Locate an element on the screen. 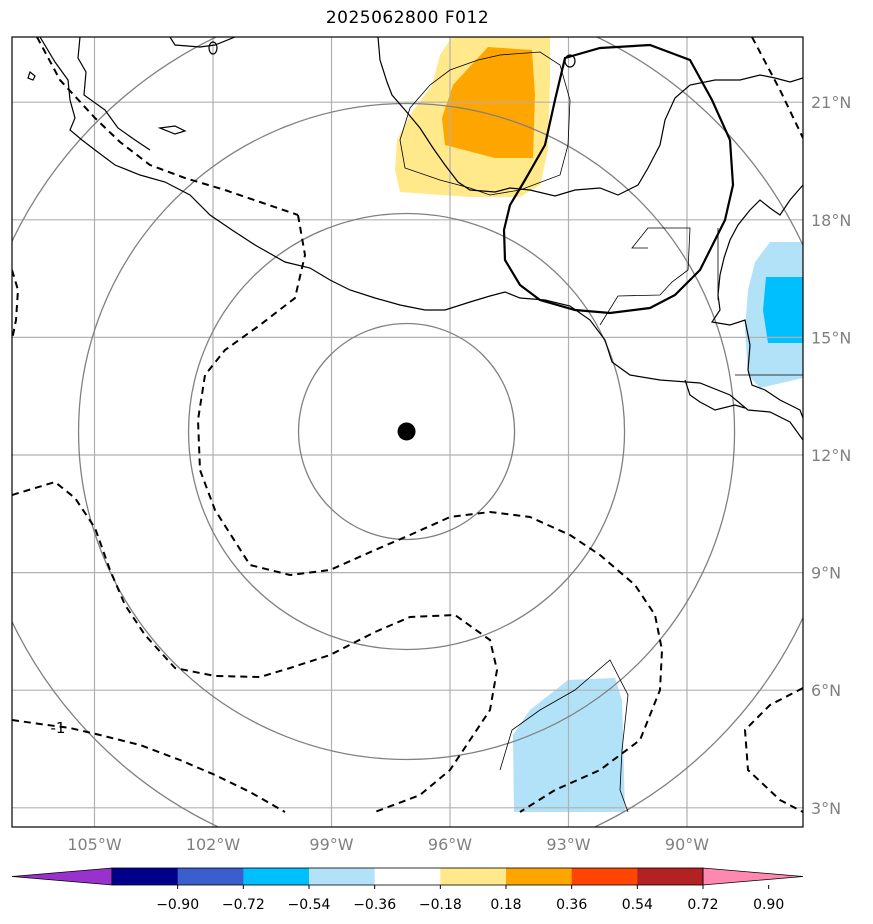 The image size is (873, 924). contour-label: -1 is located at coordinates (58, 728).